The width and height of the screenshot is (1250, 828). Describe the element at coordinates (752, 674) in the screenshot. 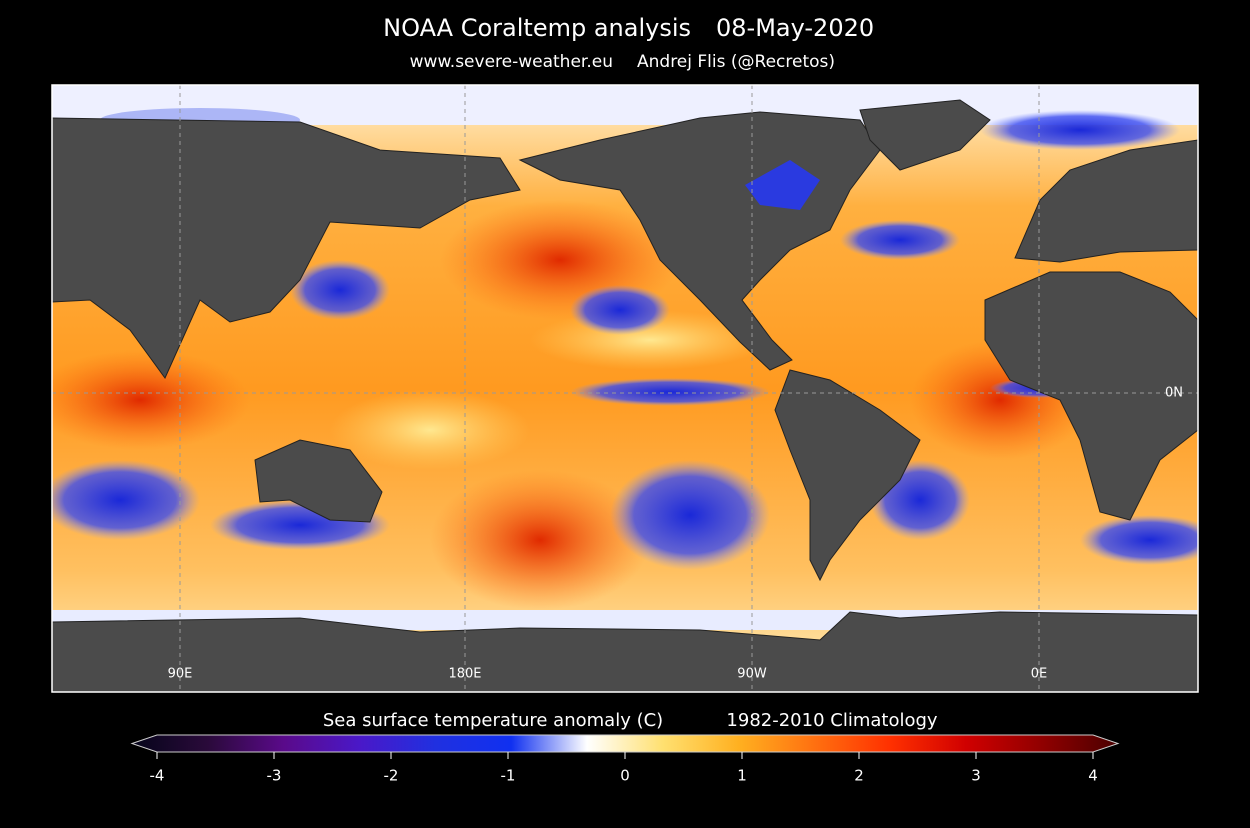

I see `lon-label: 90W` at that location.